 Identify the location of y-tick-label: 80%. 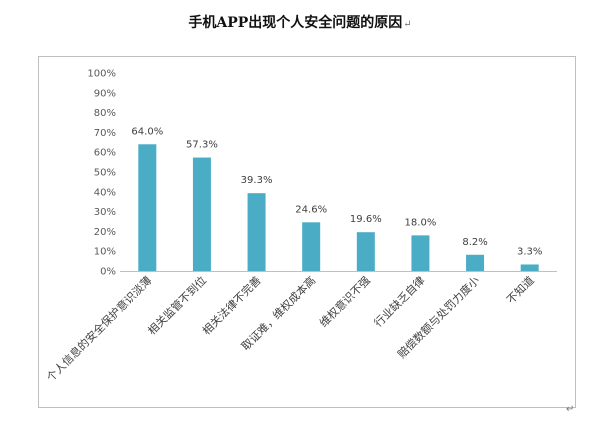
(105, 113).